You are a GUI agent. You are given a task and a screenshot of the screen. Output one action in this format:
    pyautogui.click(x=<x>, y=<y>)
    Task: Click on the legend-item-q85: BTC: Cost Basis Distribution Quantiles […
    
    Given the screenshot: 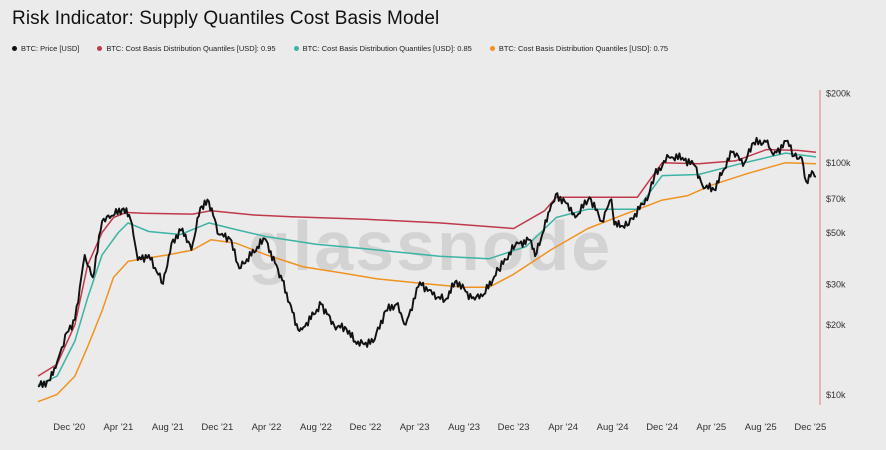 What is the action you would take?
    pyautogui.click(x=382, y=48)
    